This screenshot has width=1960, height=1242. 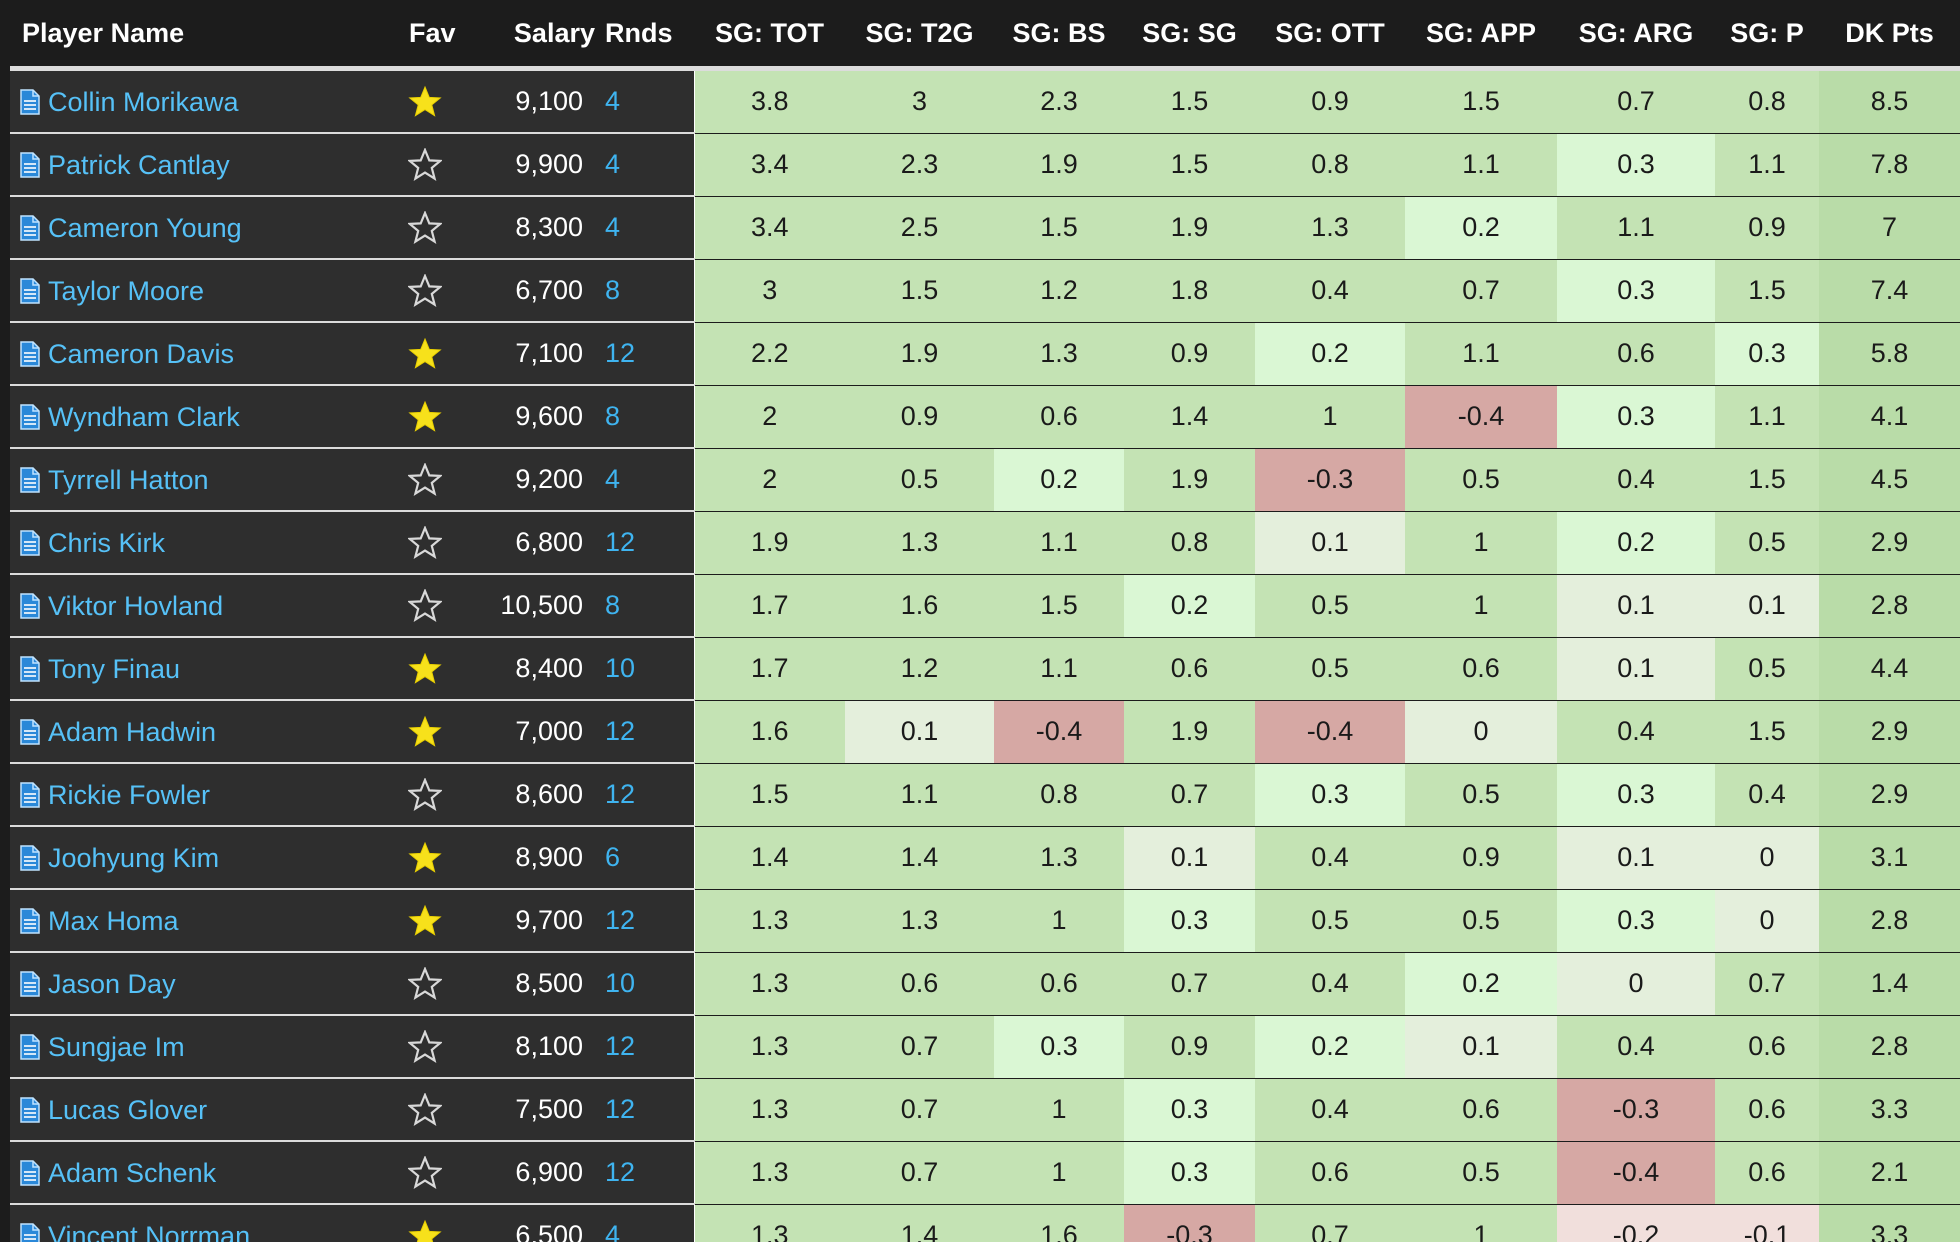 I want to click on player-name-link: Taylor Moore, so click(x=126, y=290).